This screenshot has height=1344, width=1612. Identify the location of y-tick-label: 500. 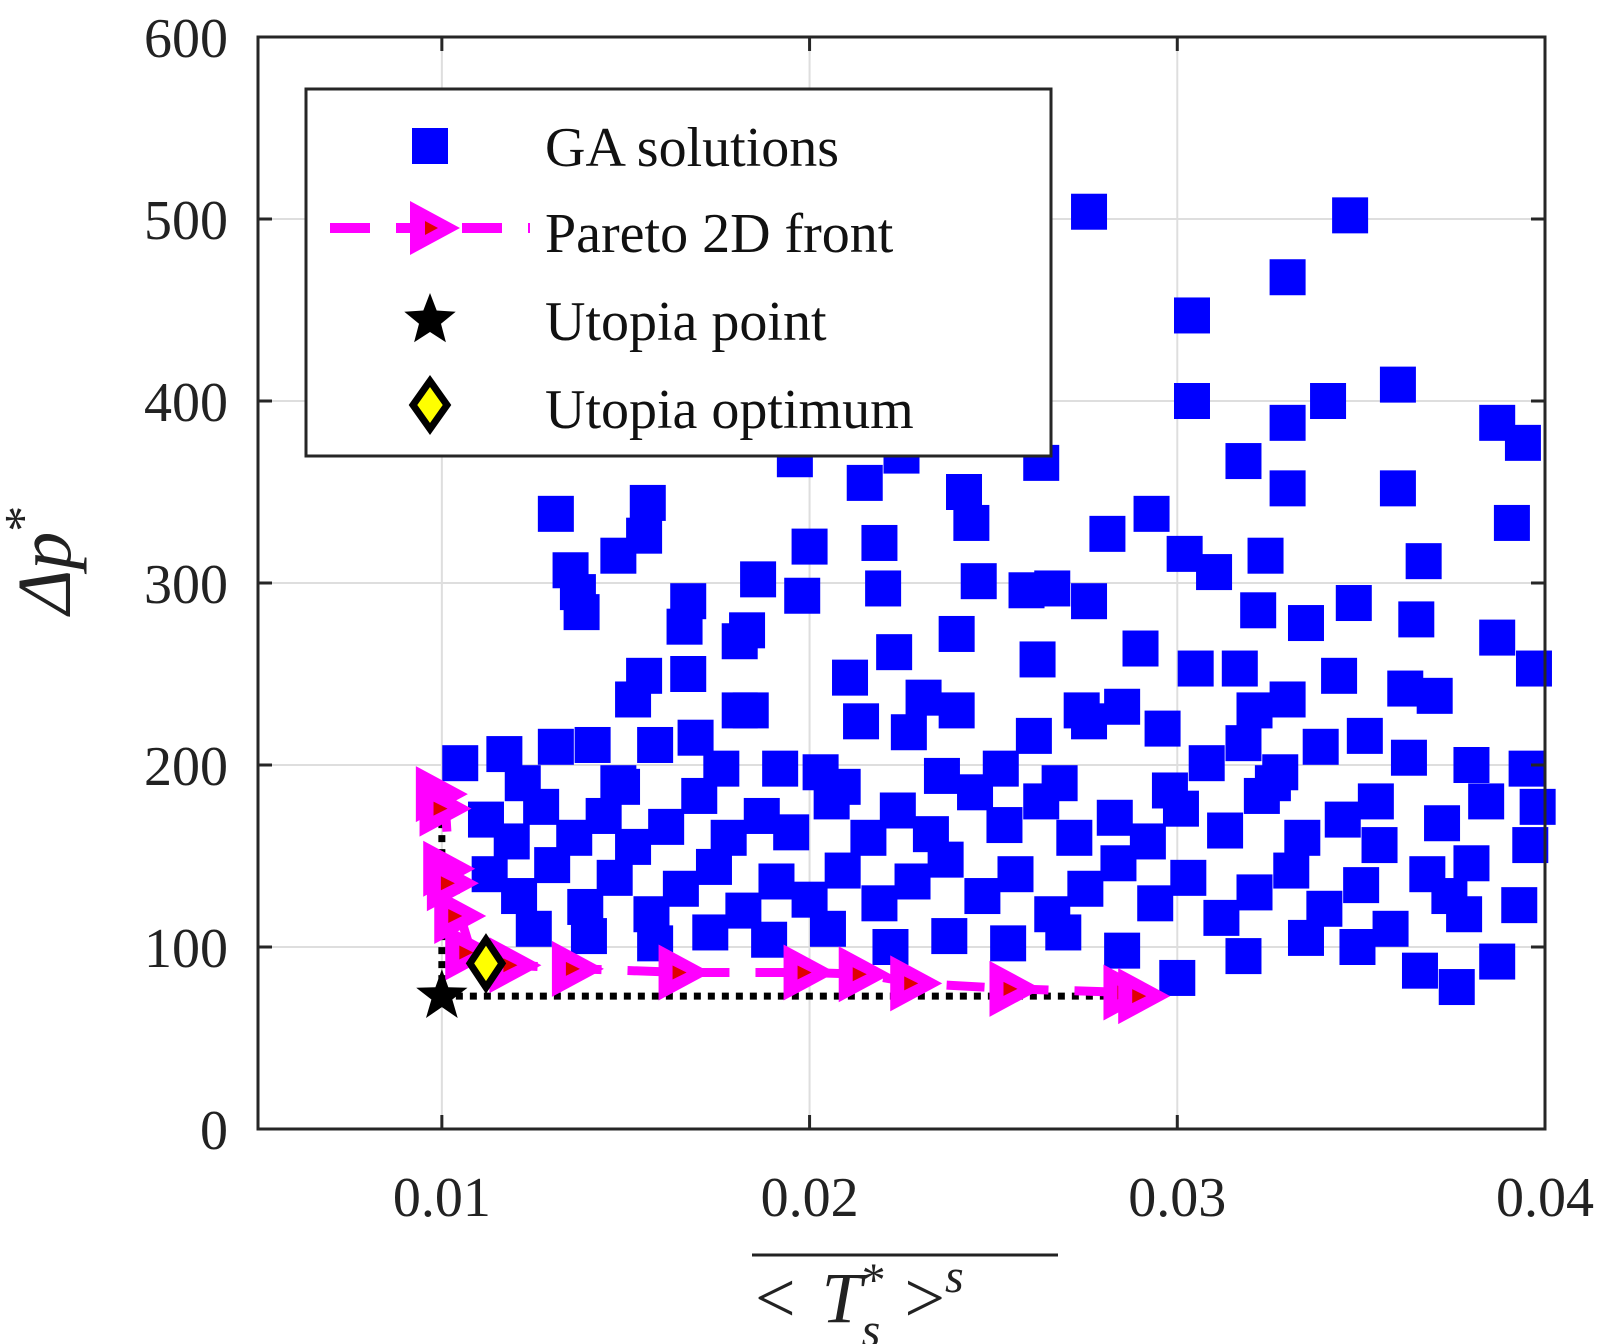
(186, 221).